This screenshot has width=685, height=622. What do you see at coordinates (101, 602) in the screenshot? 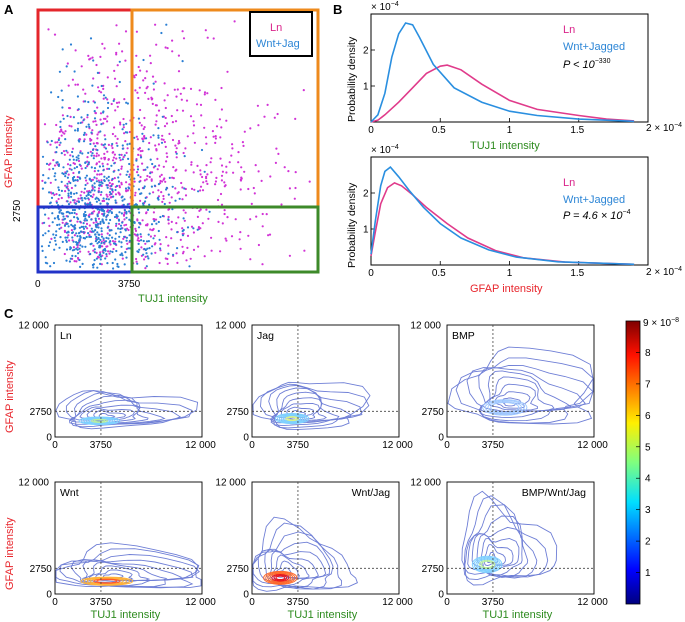
I see `contour-xtick: 3750` at bounding box center [101, 602].